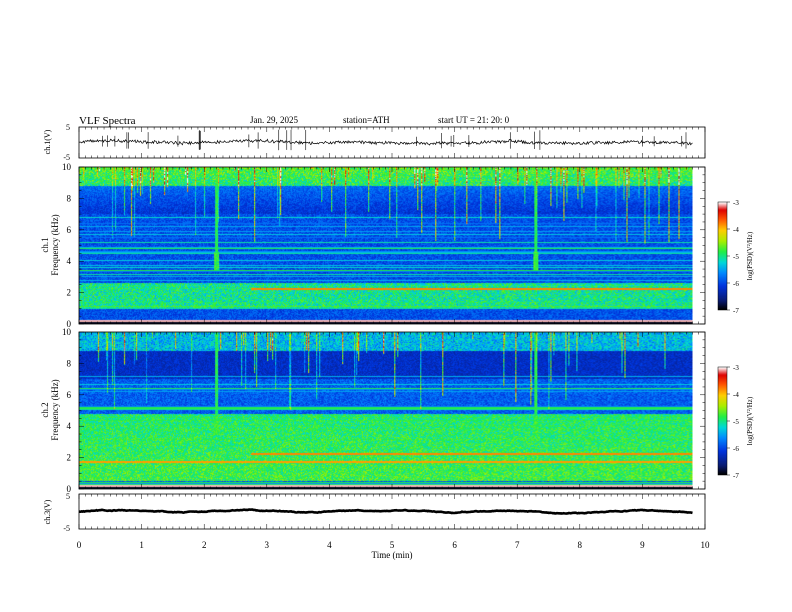  I want to click on figure-start-ut: start UT = 21: 20: 0, so click(474, 120).